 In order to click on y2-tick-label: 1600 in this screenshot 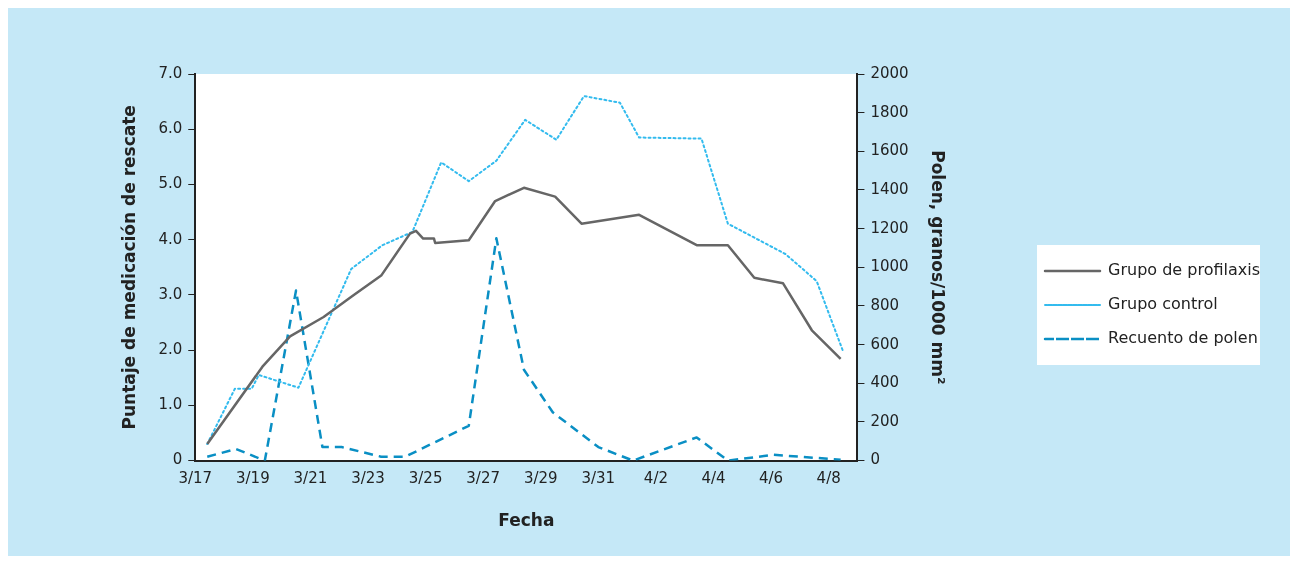, I will do `click(889, 150)`.